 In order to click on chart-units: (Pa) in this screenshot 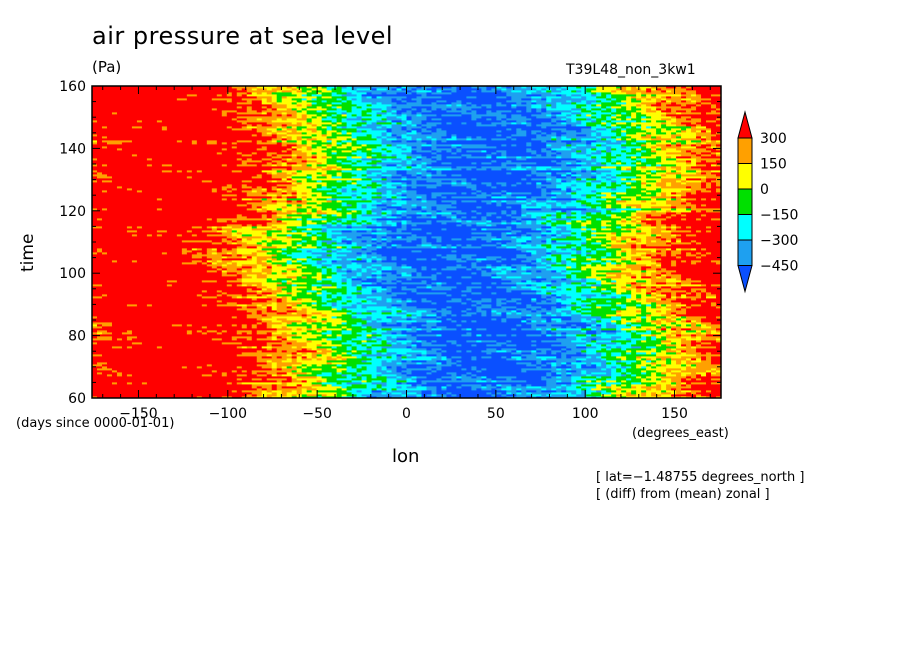, I will do `click(107, 67)`.